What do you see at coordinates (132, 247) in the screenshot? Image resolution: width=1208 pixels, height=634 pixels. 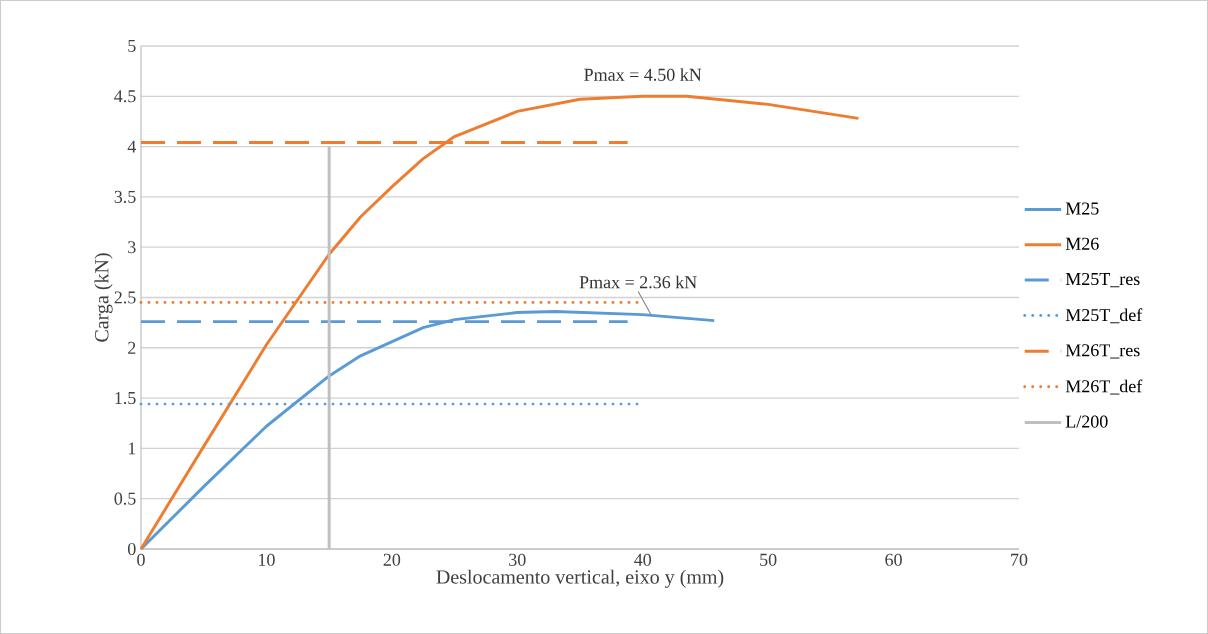 I see `y-tick-label: 3` at bounding box center [132, 247].